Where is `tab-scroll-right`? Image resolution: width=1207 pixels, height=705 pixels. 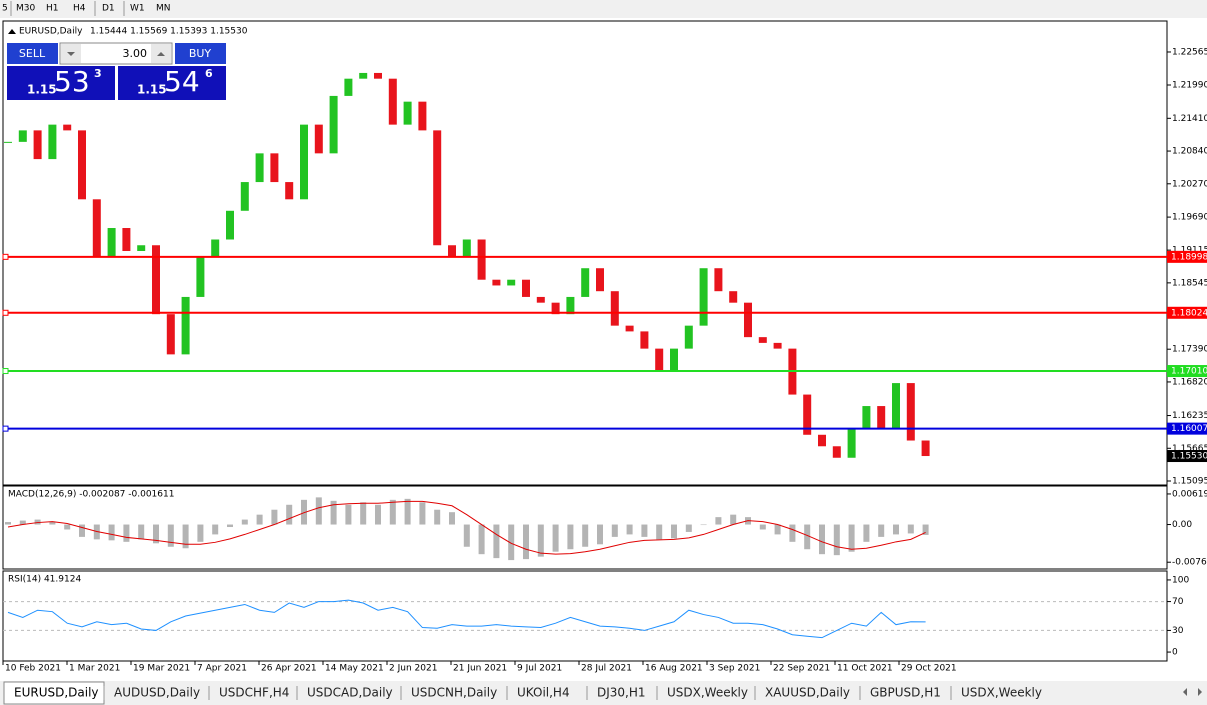 tab-scroll-right is located at coordinates (1200, 692).